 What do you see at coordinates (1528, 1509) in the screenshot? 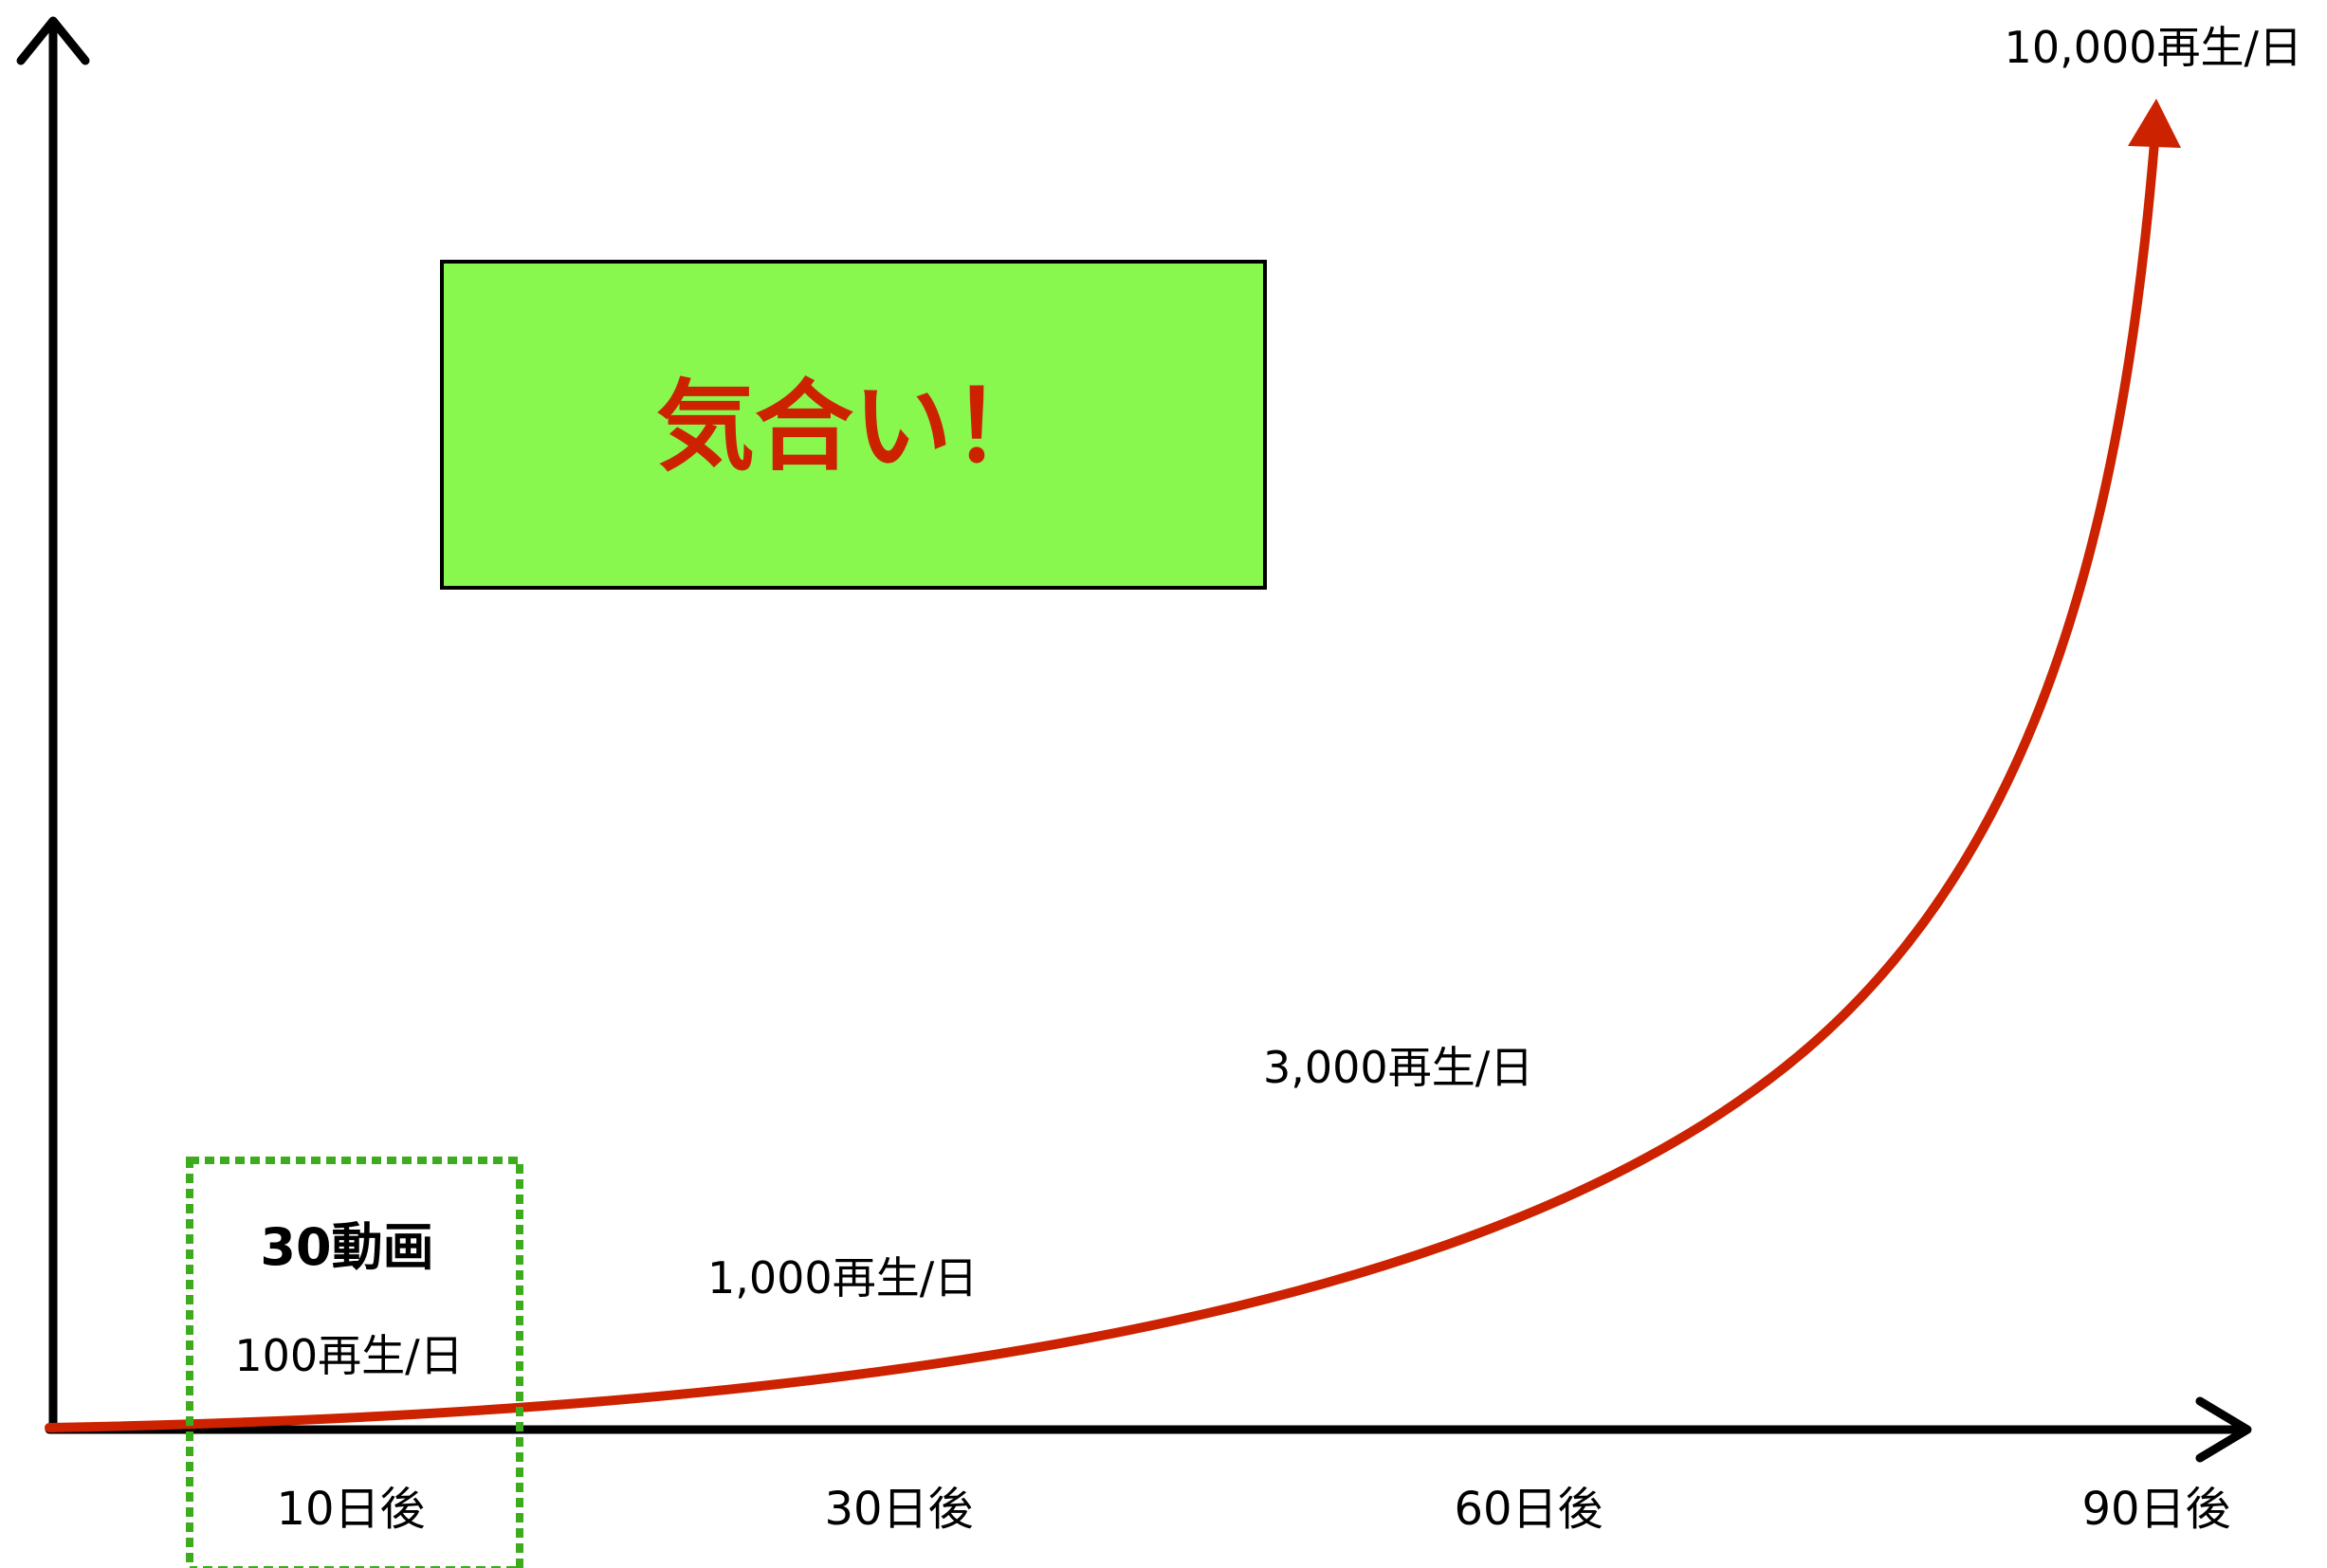
I see `x-tick-60-days: 60日後` at bounding box center [1528, 1509].